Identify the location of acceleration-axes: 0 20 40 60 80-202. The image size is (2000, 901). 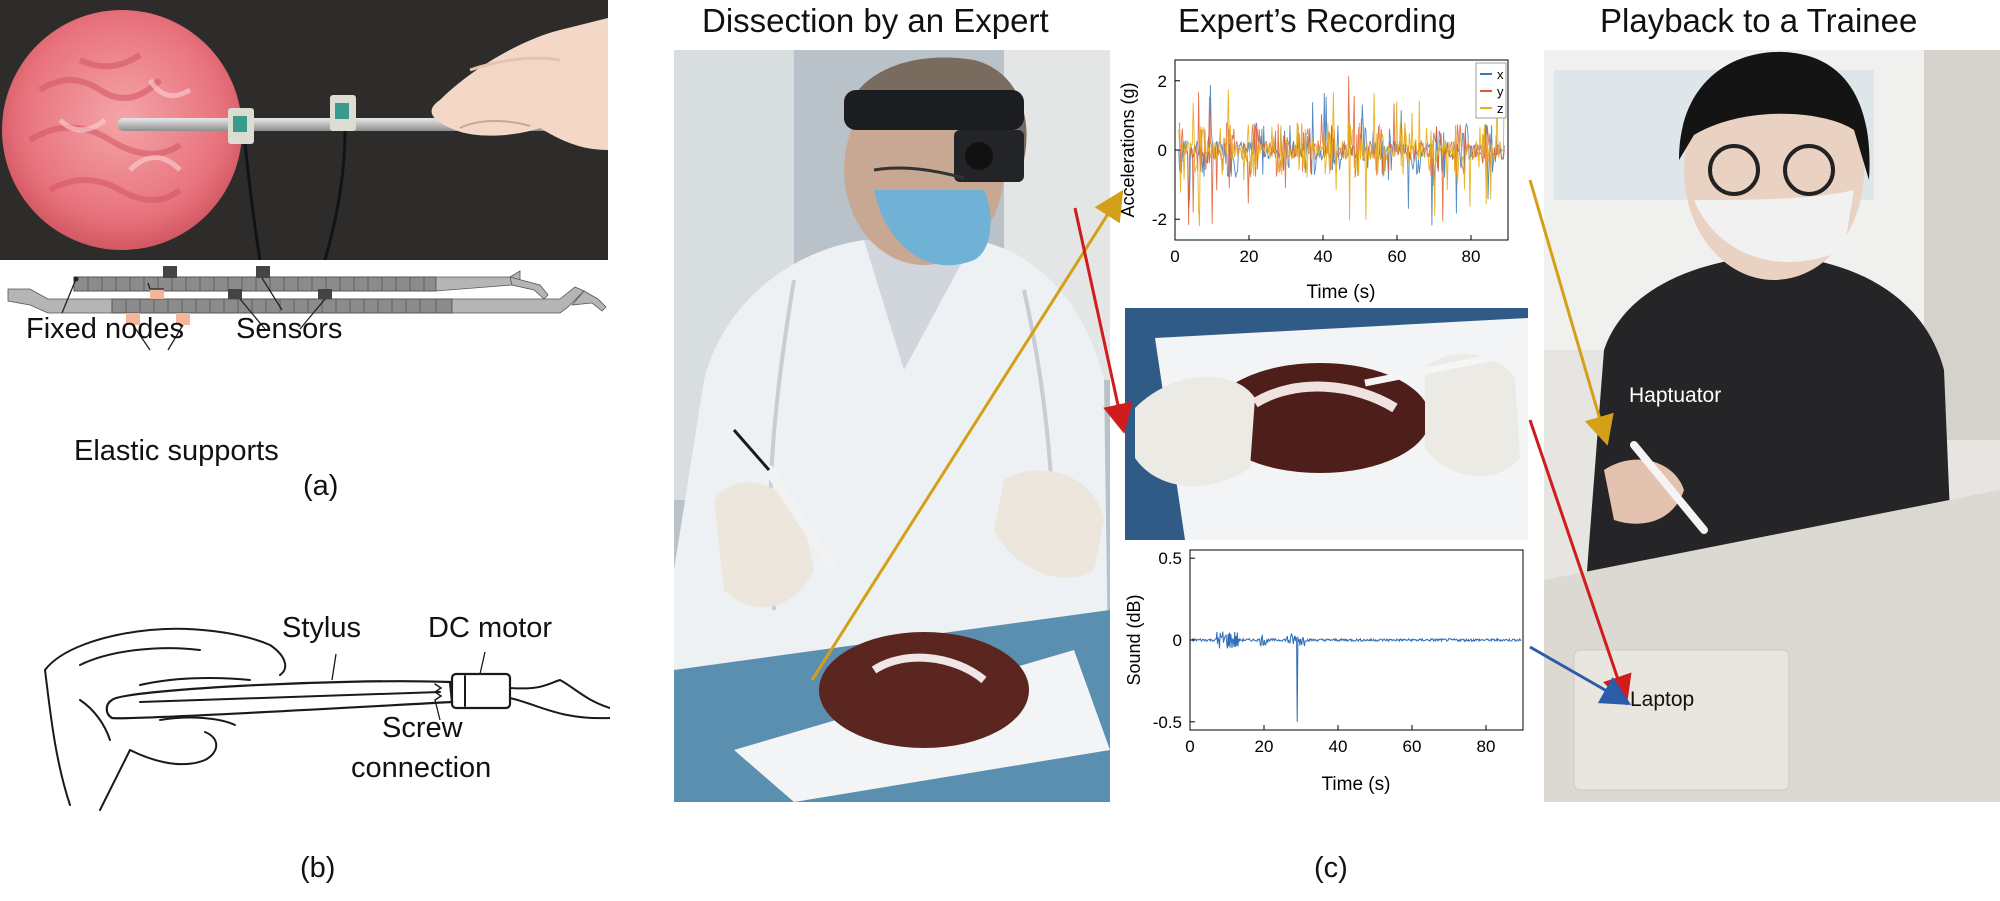
(1316, 169).